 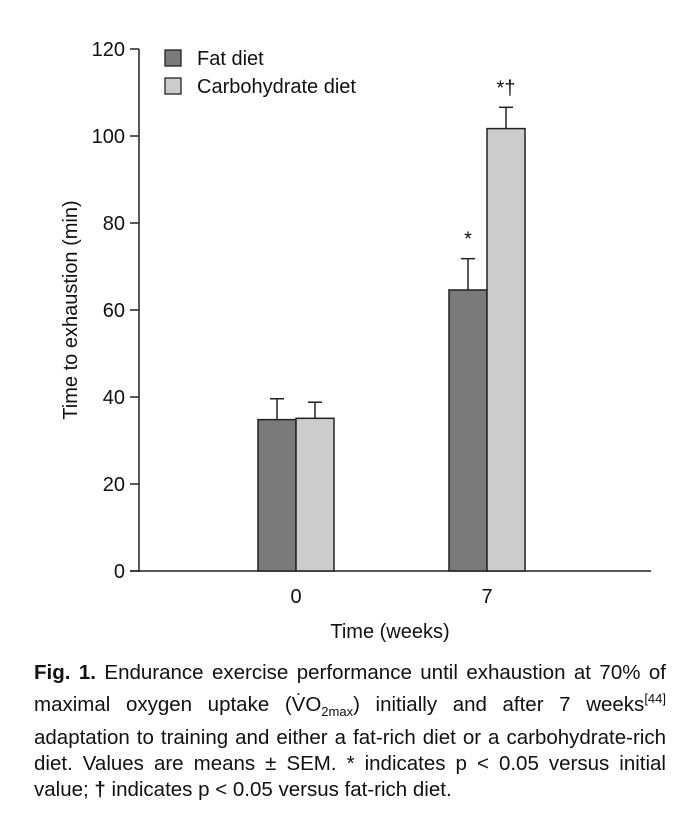 What do you see at coordinates (655, 698) in the screenshot?
I see `caption-reference: [44]` at bounding box center [655, 698].